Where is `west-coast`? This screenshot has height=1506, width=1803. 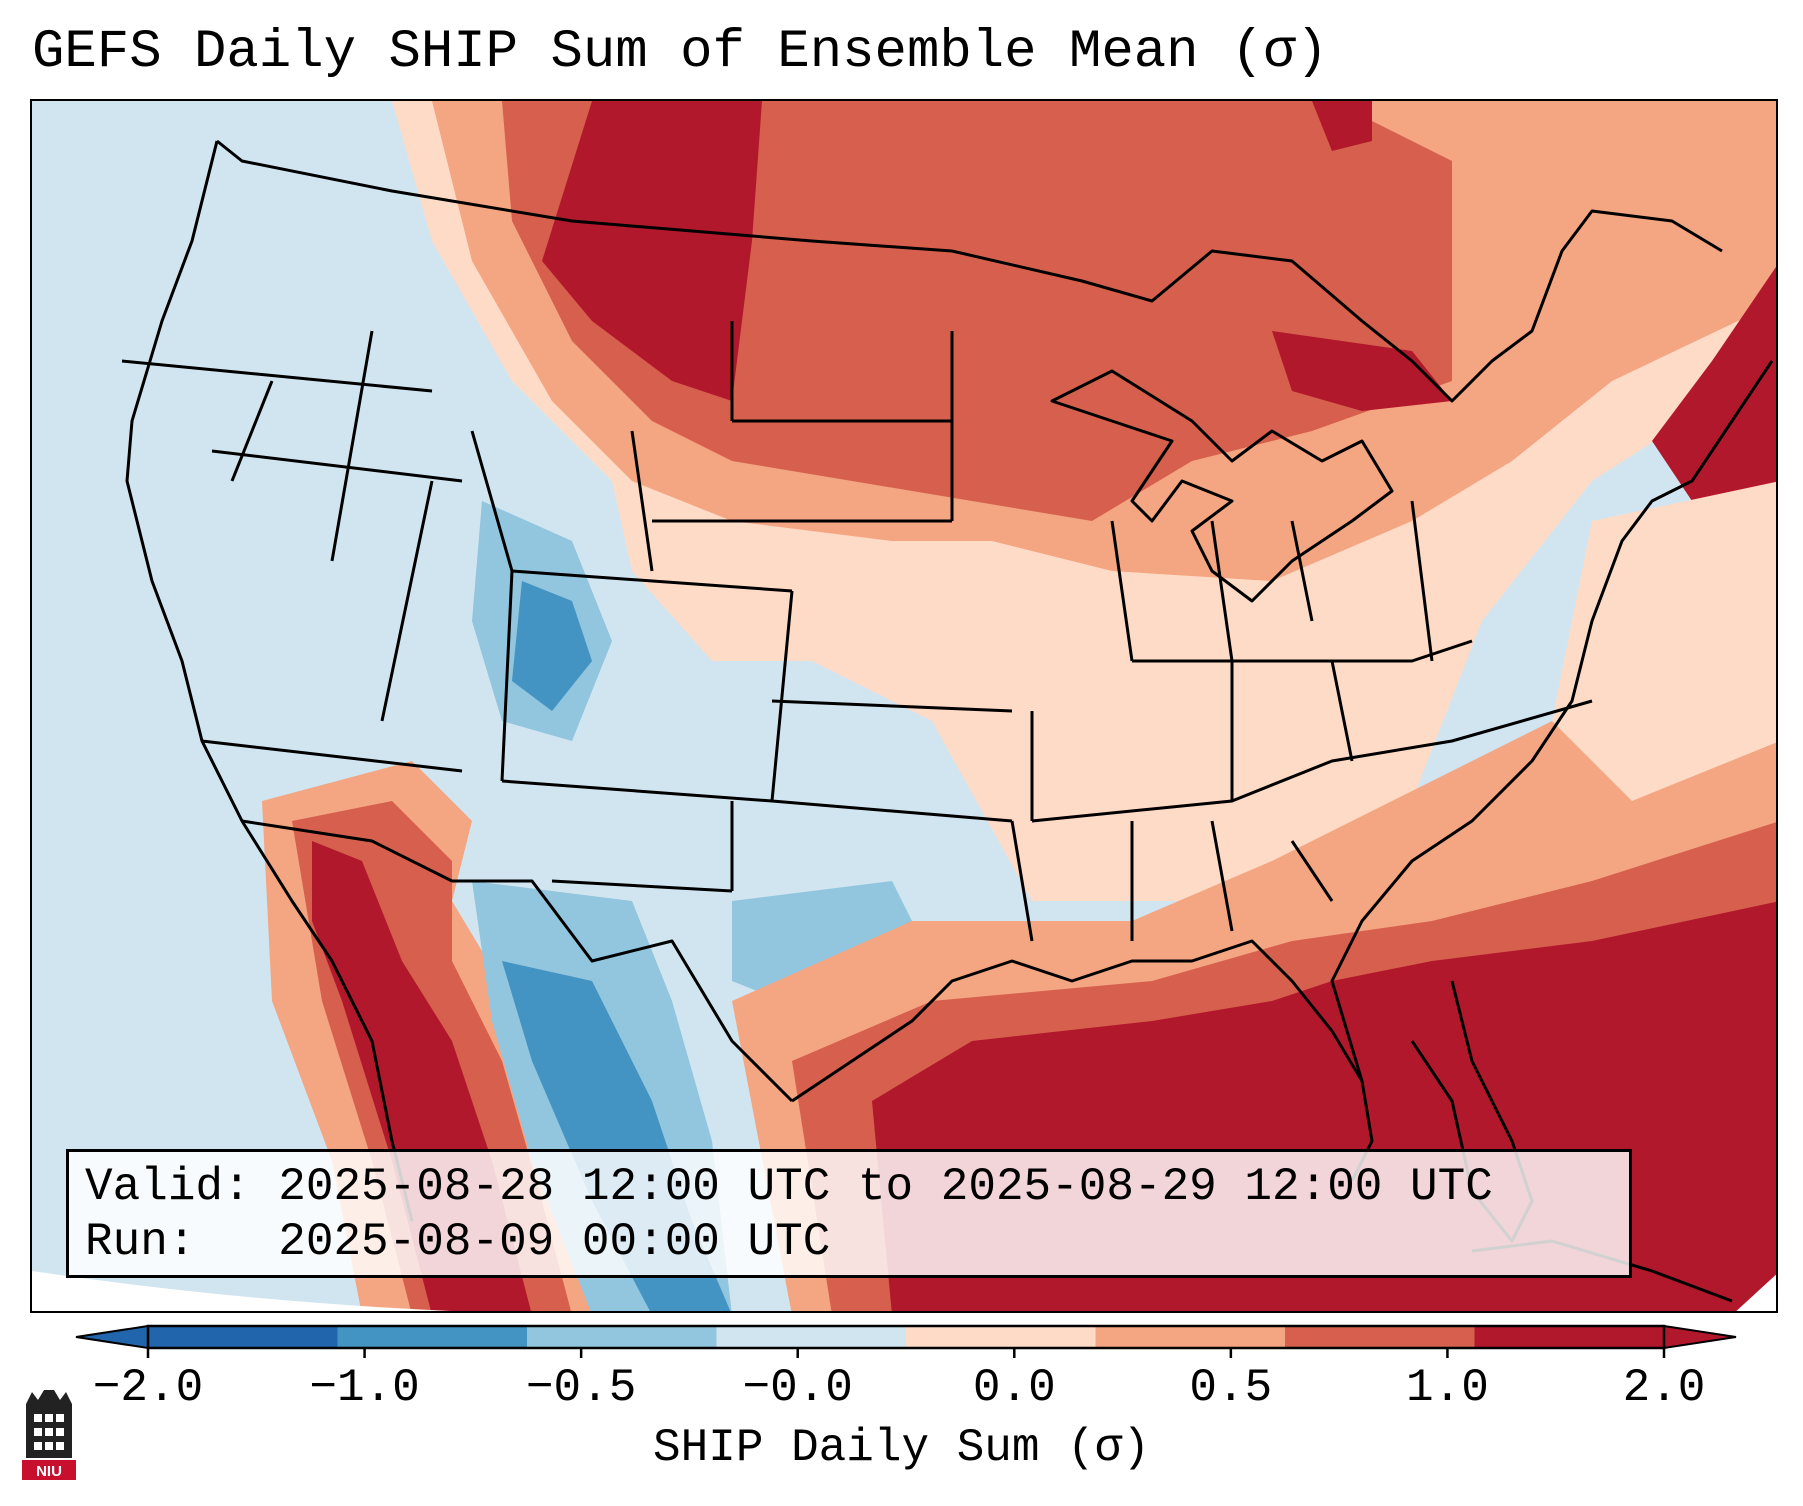
west-coast is located at coordinates (269, 681).